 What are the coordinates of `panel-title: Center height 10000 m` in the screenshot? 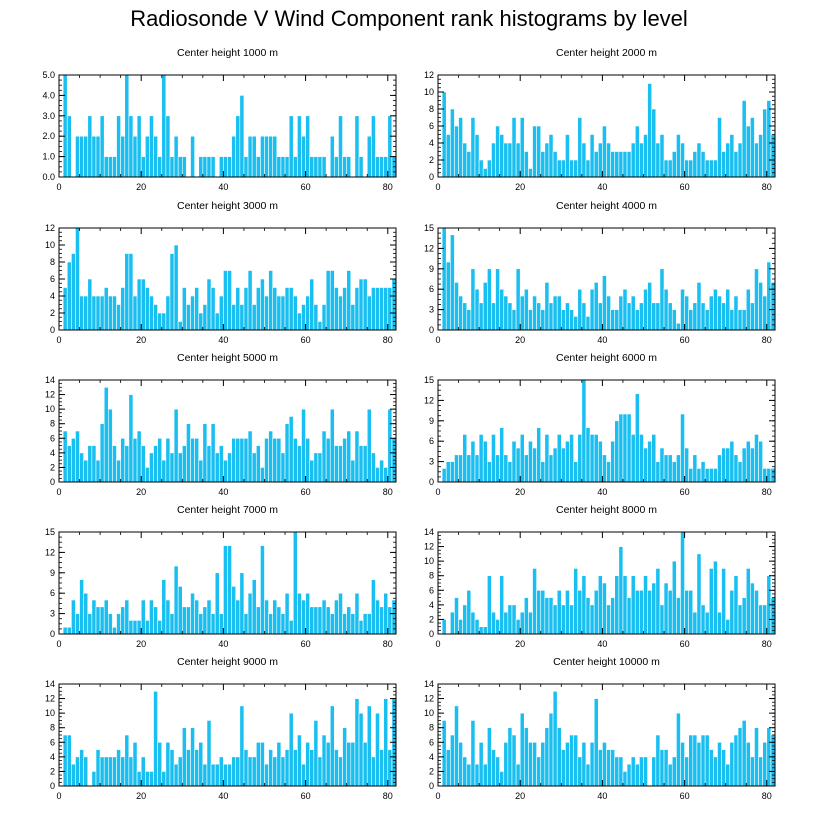 It's located at (606, 662).